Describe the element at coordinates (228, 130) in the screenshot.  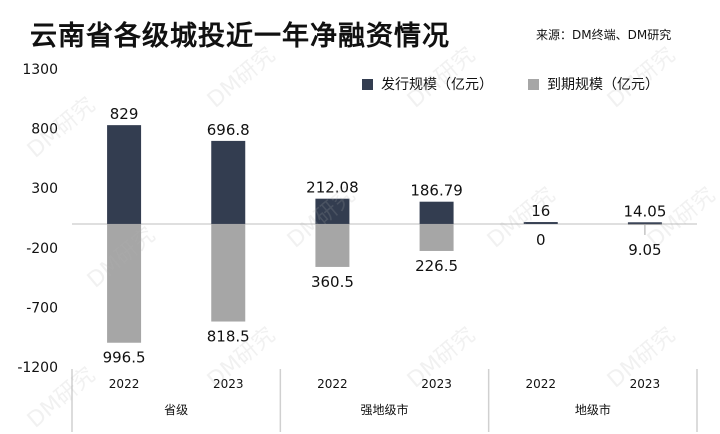
I see `data-label-issuance: 696.8` at that location.